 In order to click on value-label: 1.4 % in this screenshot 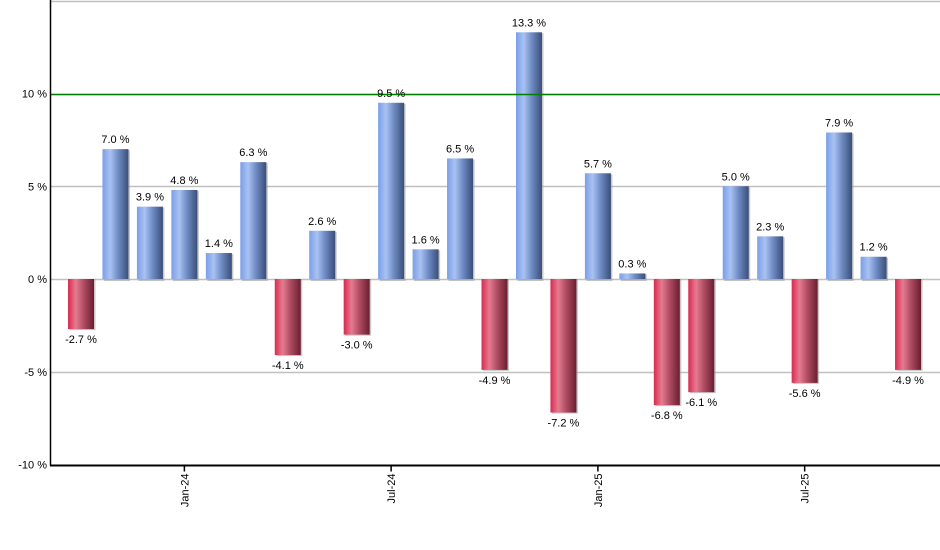, I will do `click(219, 244)`.